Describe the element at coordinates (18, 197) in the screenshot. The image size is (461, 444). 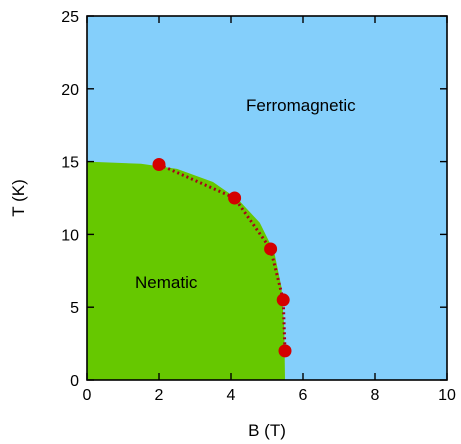
I see `y-axis-title: T (K)` at that location.